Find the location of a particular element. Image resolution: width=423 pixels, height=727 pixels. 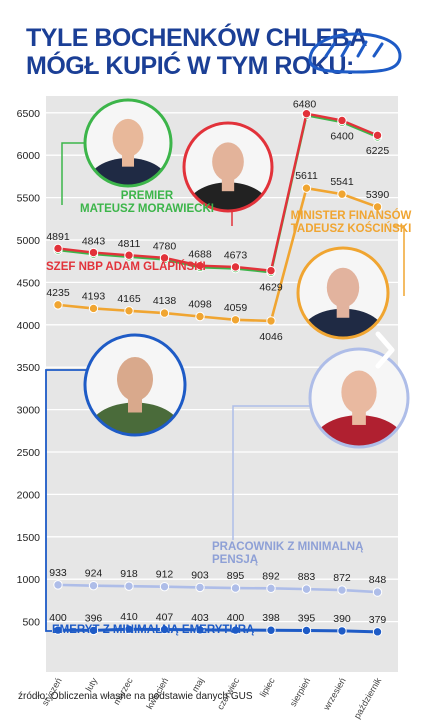

data-label-minimal_pension-9: 379 is located at coordinates (378, 620).